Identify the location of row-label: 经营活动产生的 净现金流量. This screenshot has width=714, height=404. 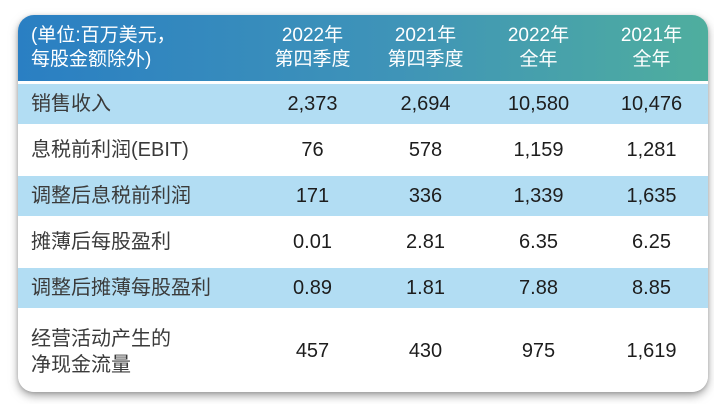
(137, 352).